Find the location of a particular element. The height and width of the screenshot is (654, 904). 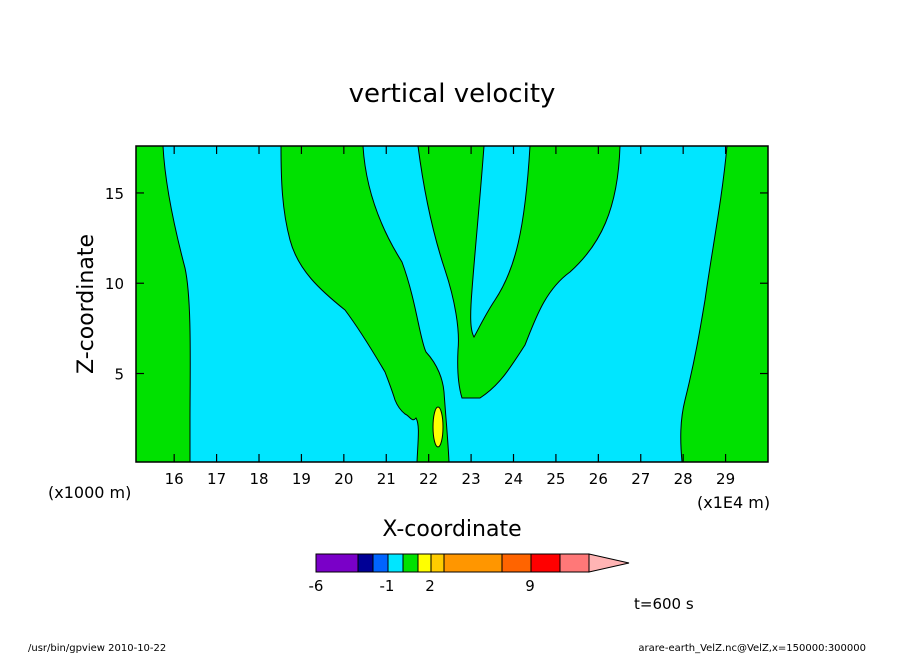

x-tick-label: 19 is located at coordinates (301, 479).